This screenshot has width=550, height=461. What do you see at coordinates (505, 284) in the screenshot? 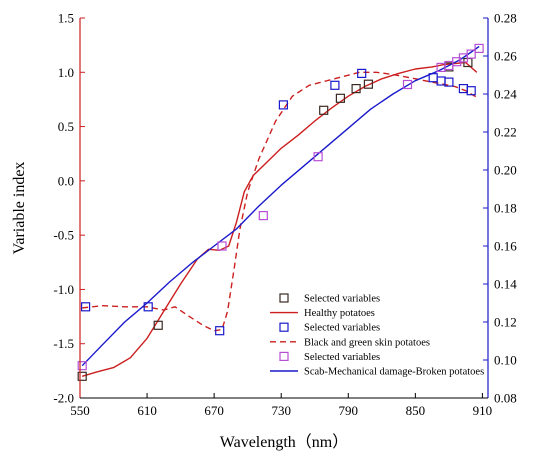
I see `right-tick-label: 0.14` at bounding box center [505, 284].